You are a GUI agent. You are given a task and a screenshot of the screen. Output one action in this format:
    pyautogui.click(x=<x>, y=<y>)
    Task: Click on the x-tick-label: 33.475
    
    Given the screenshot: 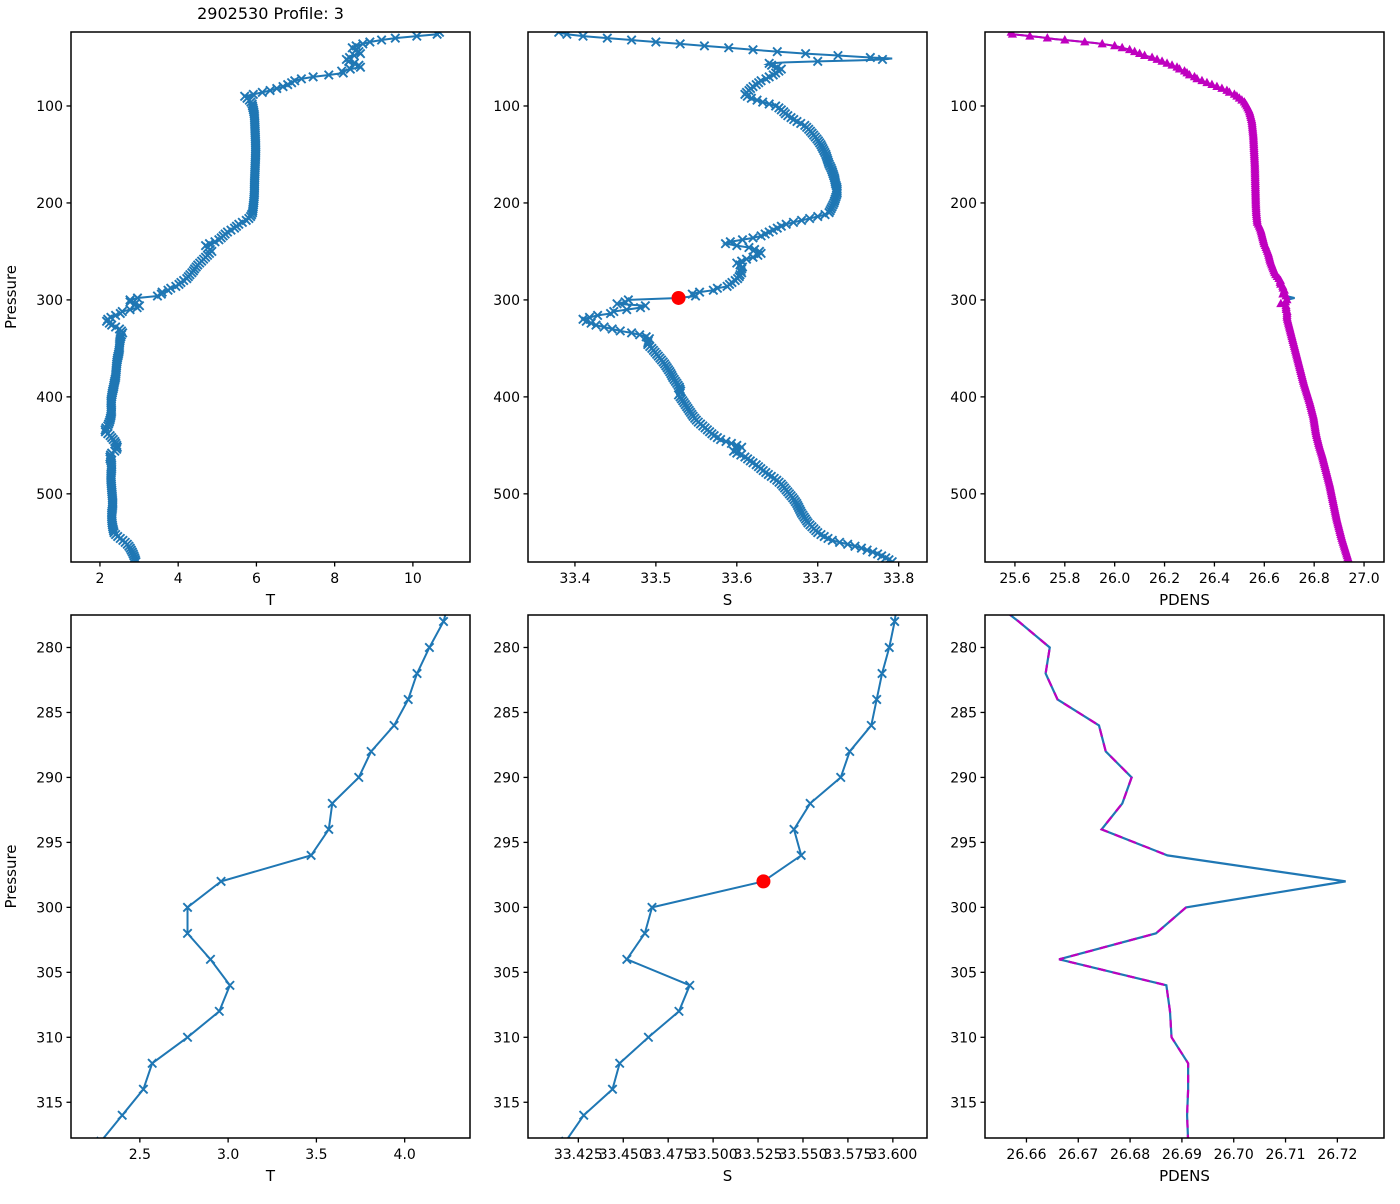 What is the action you would take?
    pyautogui.click(x=668, y=1155)
    